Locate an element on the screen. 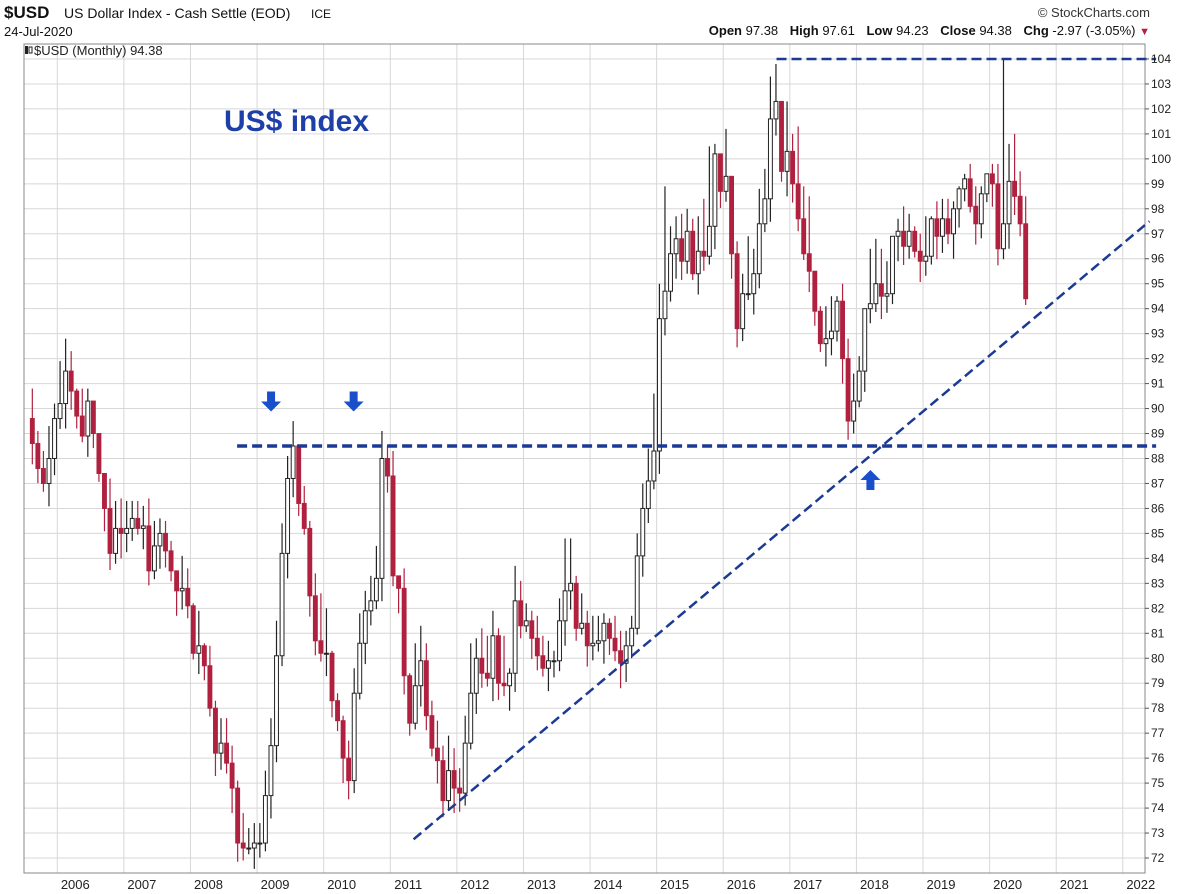 Image resolution: width=1200 pixels, height=894 pixels. x-tick-label: 2011 is located at coordinates (408, 884).